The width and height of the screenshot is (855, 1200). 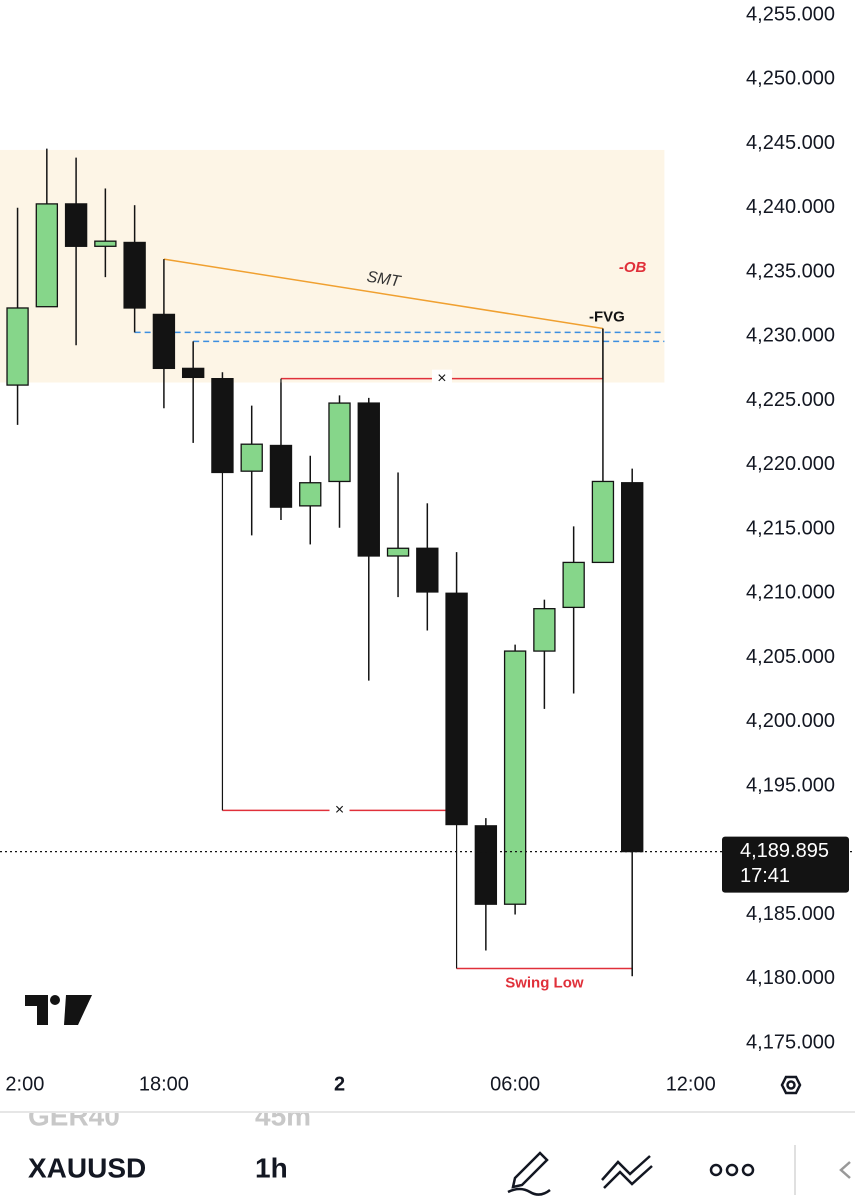 I want to click on interval: 1h, so click(x=271, y=1167).